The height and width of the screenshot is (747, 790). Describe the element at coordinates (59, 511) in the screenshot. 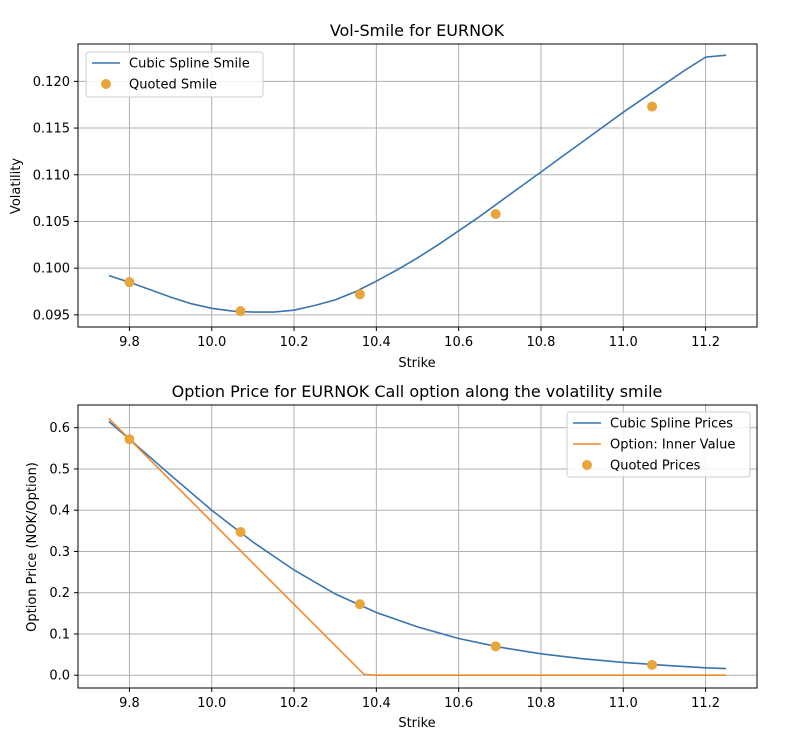

I see `y-tick-label: 0.4` at that location.